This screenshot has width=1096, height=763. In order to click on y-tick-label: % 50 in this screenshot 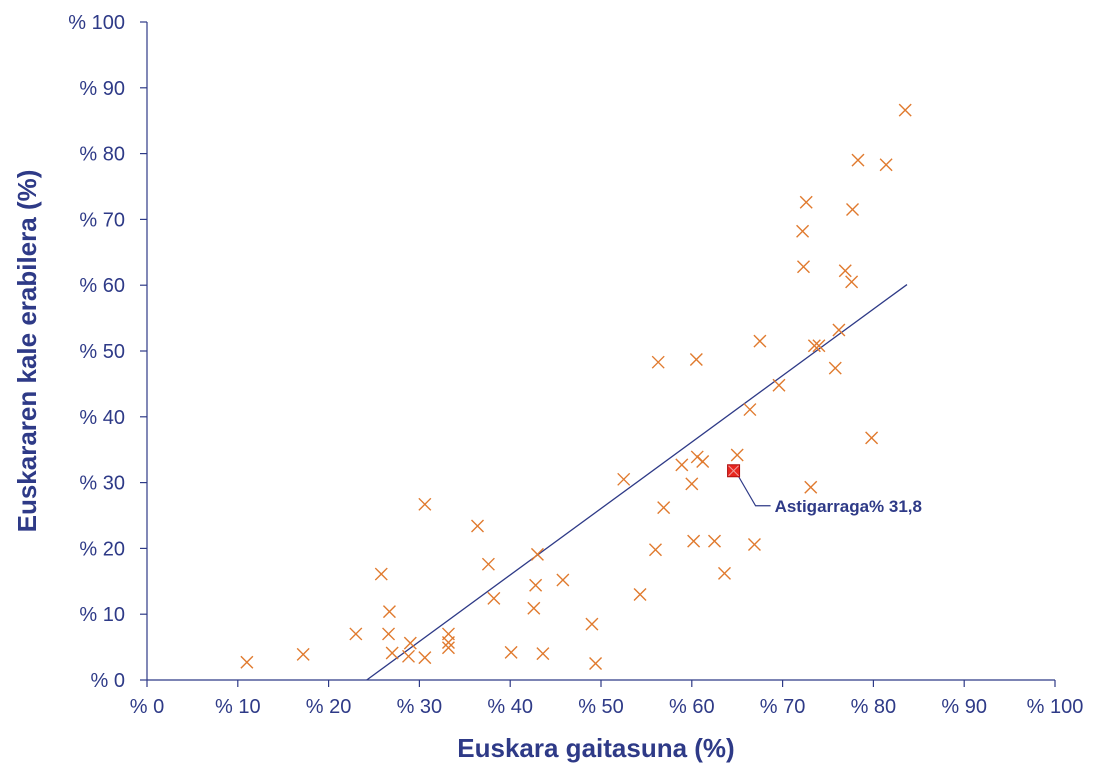, I will do `click(102, 352)`.